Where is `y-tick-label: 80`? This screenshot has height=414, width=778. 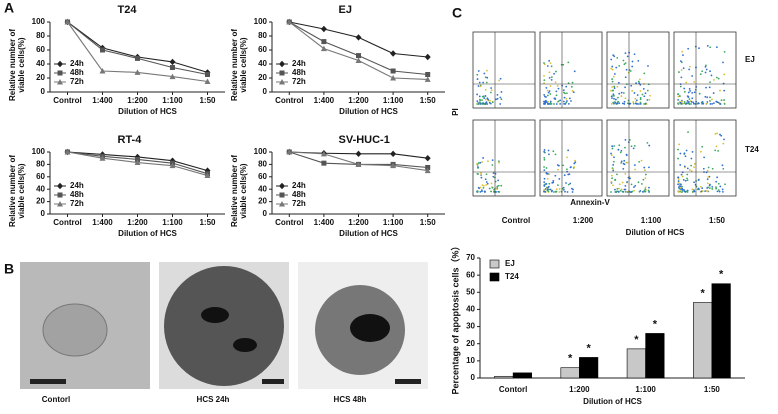 y-tick-label: 80 is located at coordinates (262, 35).